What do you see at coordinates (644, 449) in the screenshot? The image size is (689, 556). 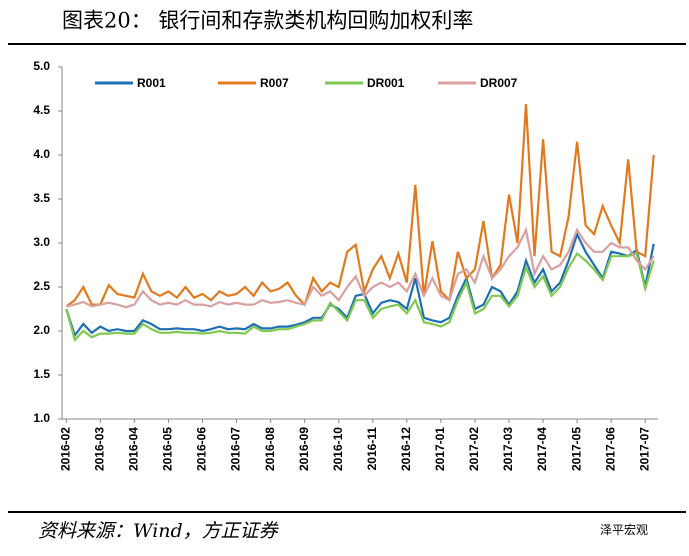 I see `x-tick-label: 2017-07` at bounding box center [644, 449].